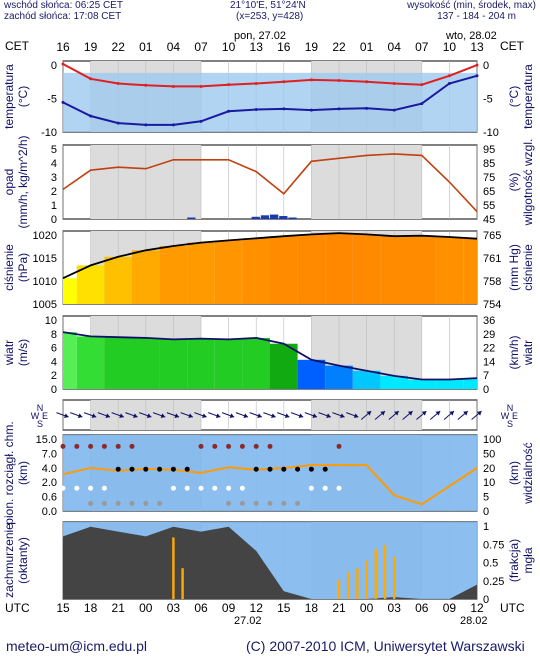  What do you see at coordinates (45, 282) in the screenshot?
I see `tick-left-pressure: 1010` at bounding box center [45, 282].